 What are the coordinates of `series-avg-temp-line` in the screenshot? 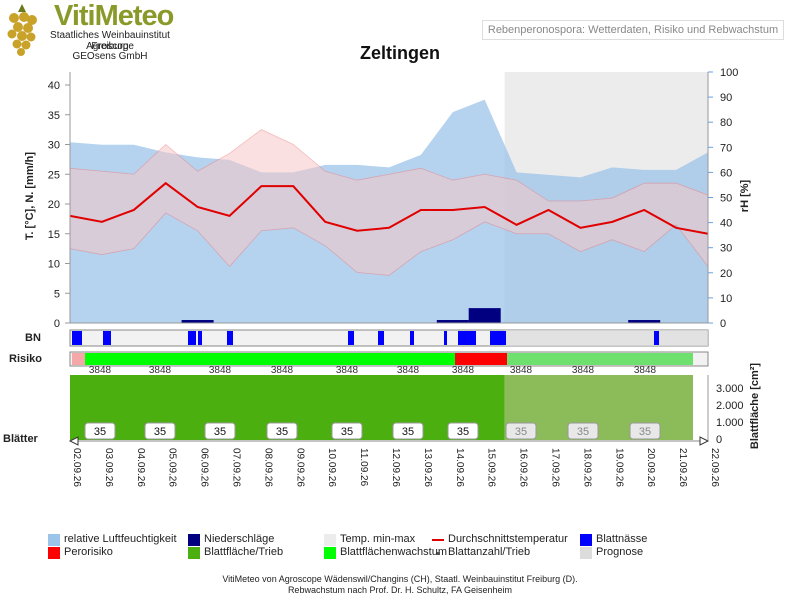 It's located at (389, 208).